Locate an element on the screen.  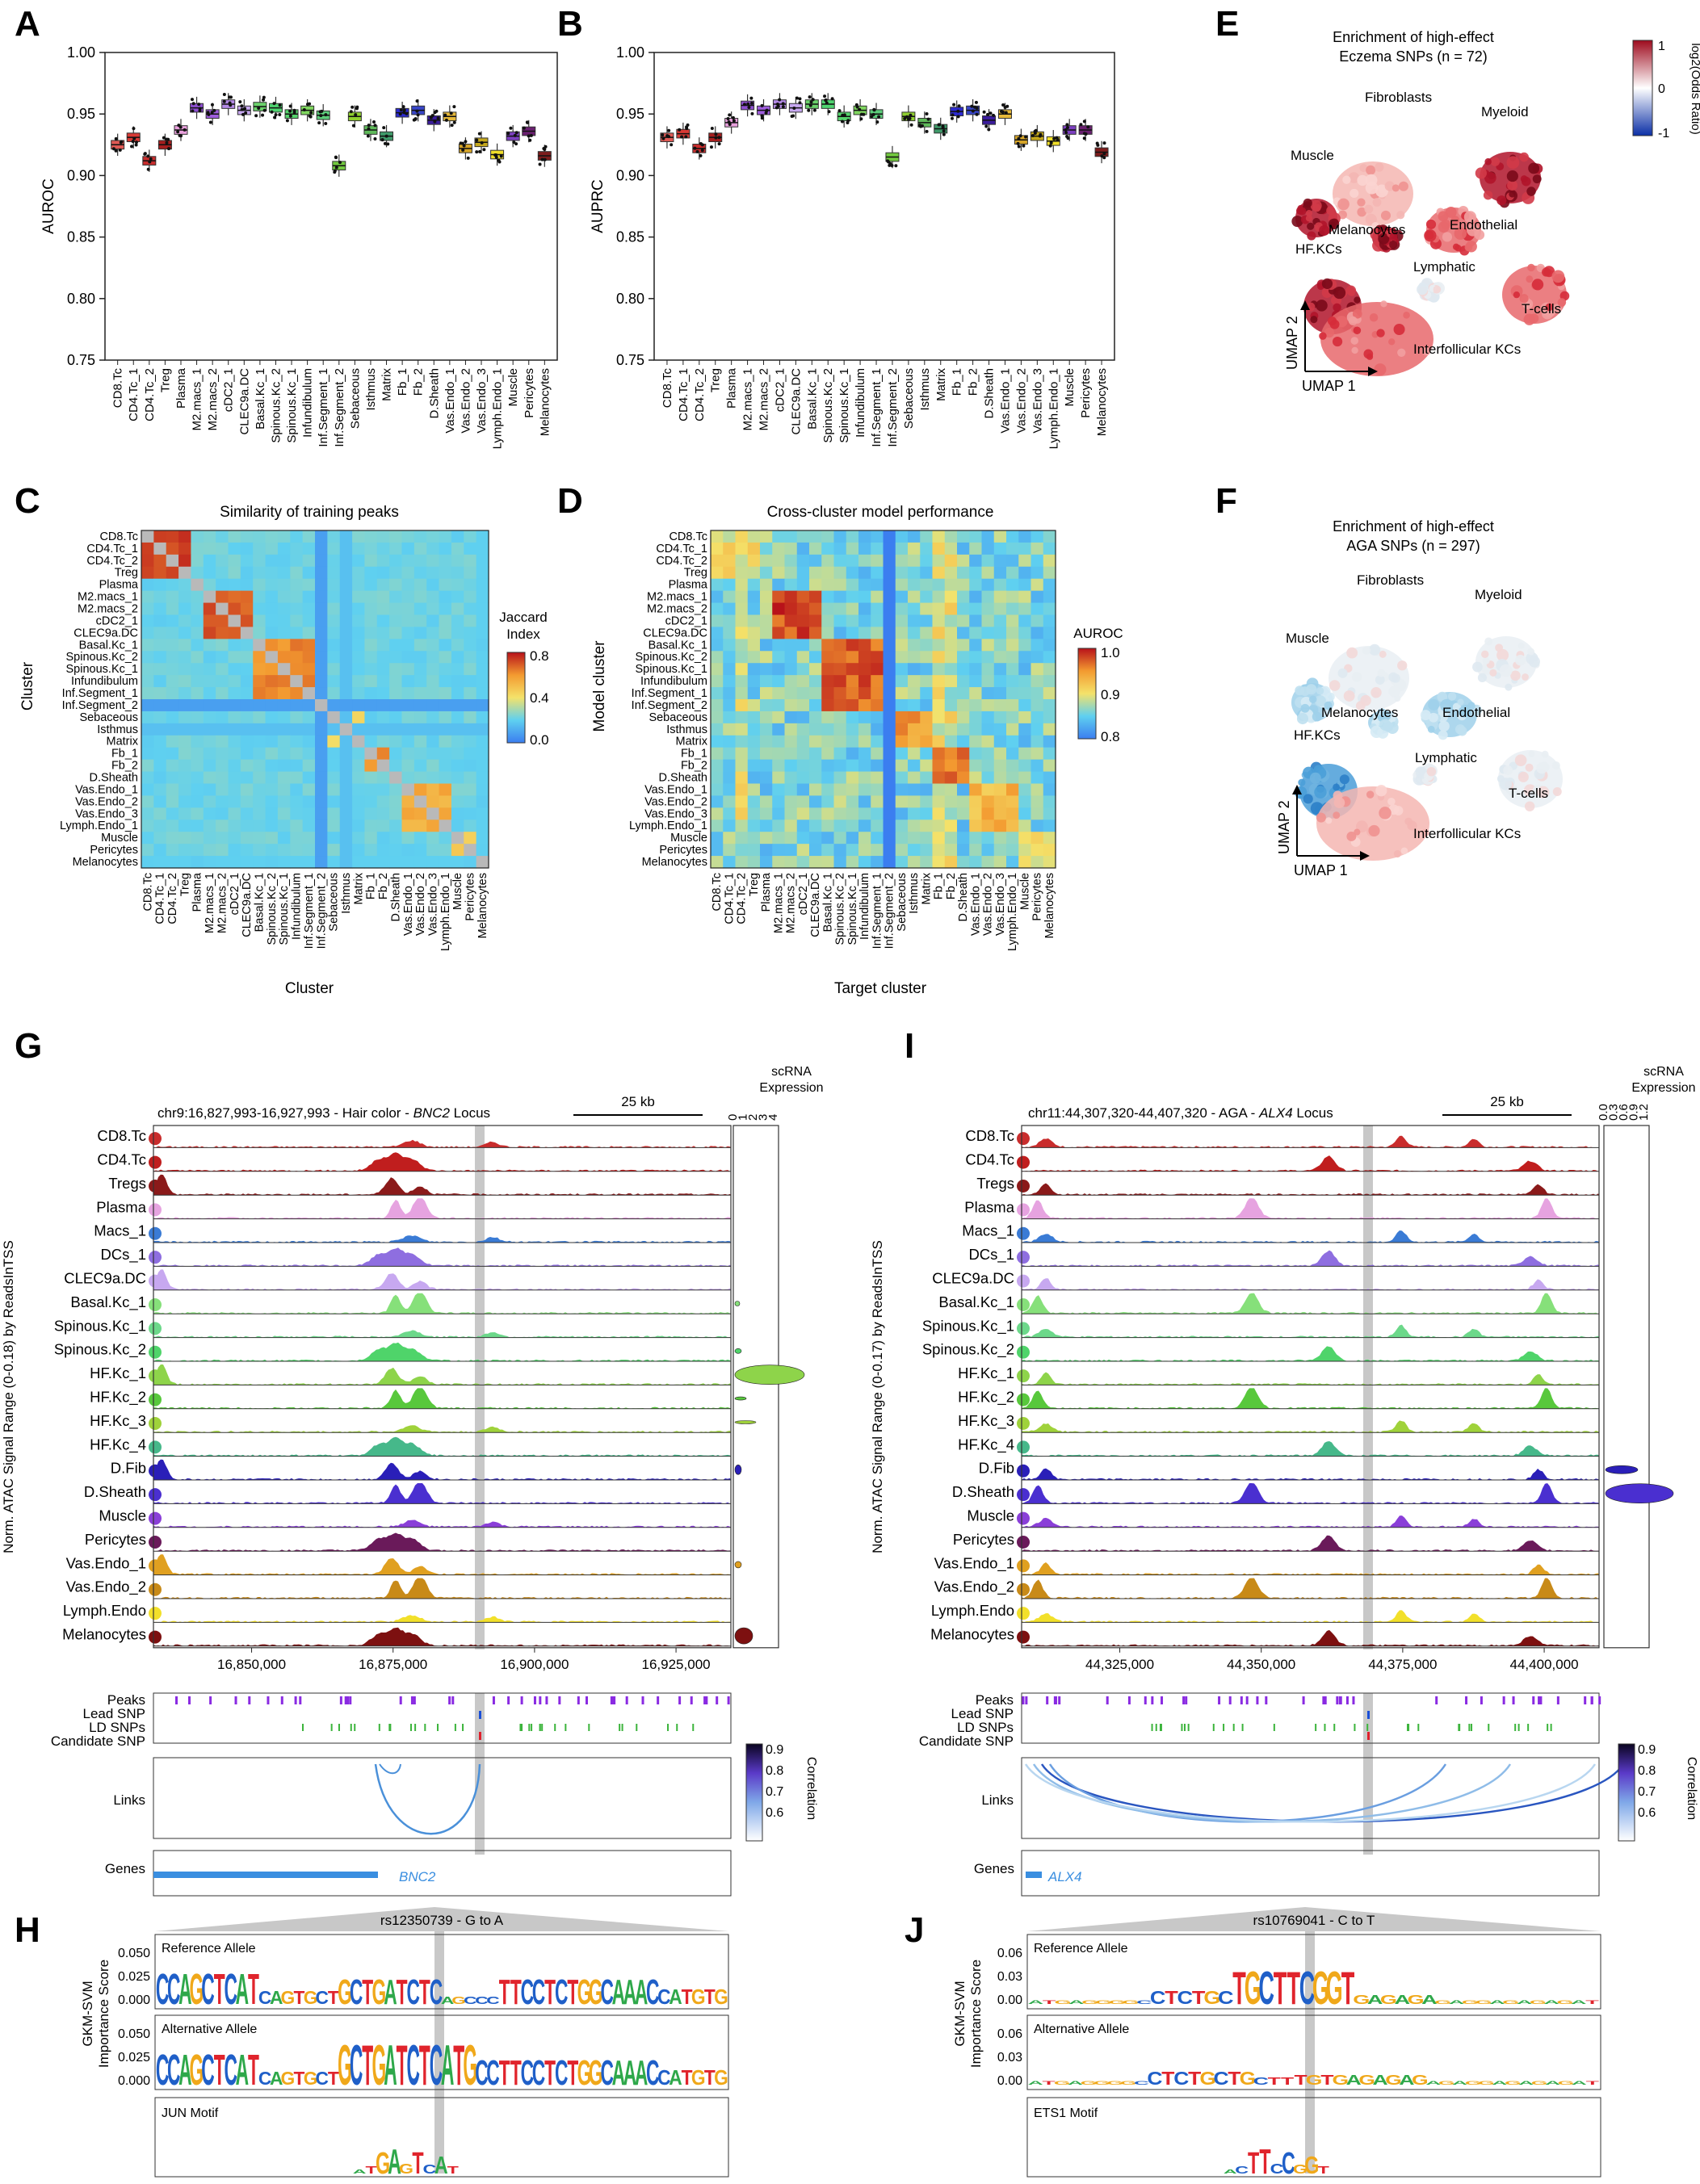
scrna-tick: 1 is located at coordinates (743, 1118).